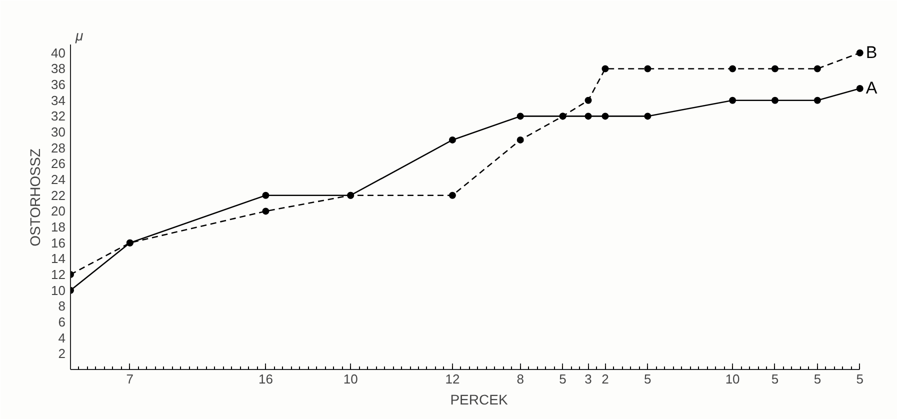 The height and width of the screenshot is (419, 897). Describe the element at coordinates (130, 379) in the screenshot. I see `x-tick-label: 7` at that location.